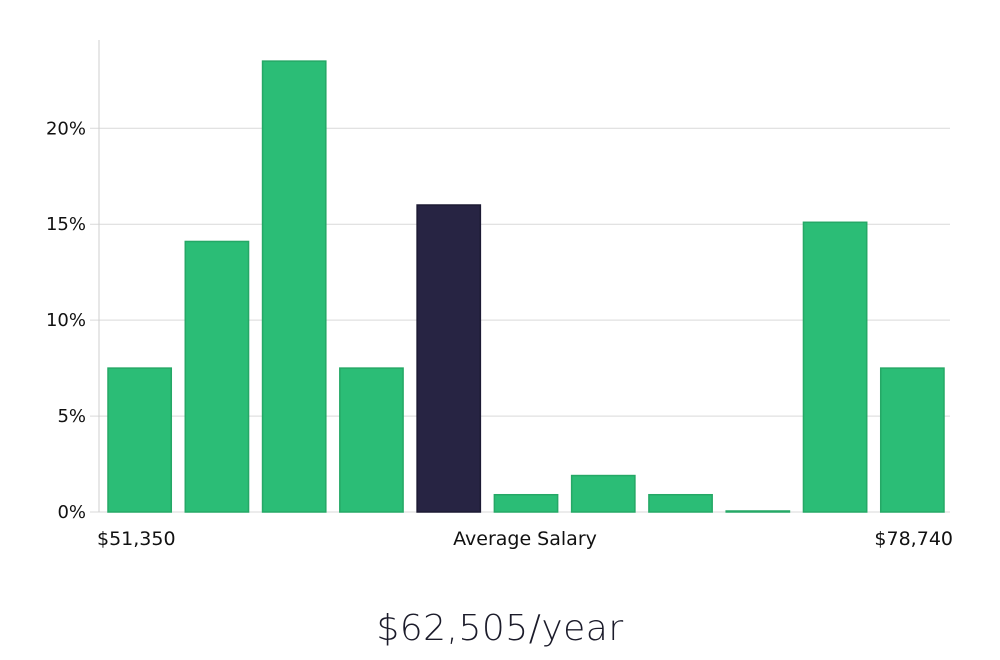  I want to click on x-axis-center-label: Average Salary, so click(525, 539).